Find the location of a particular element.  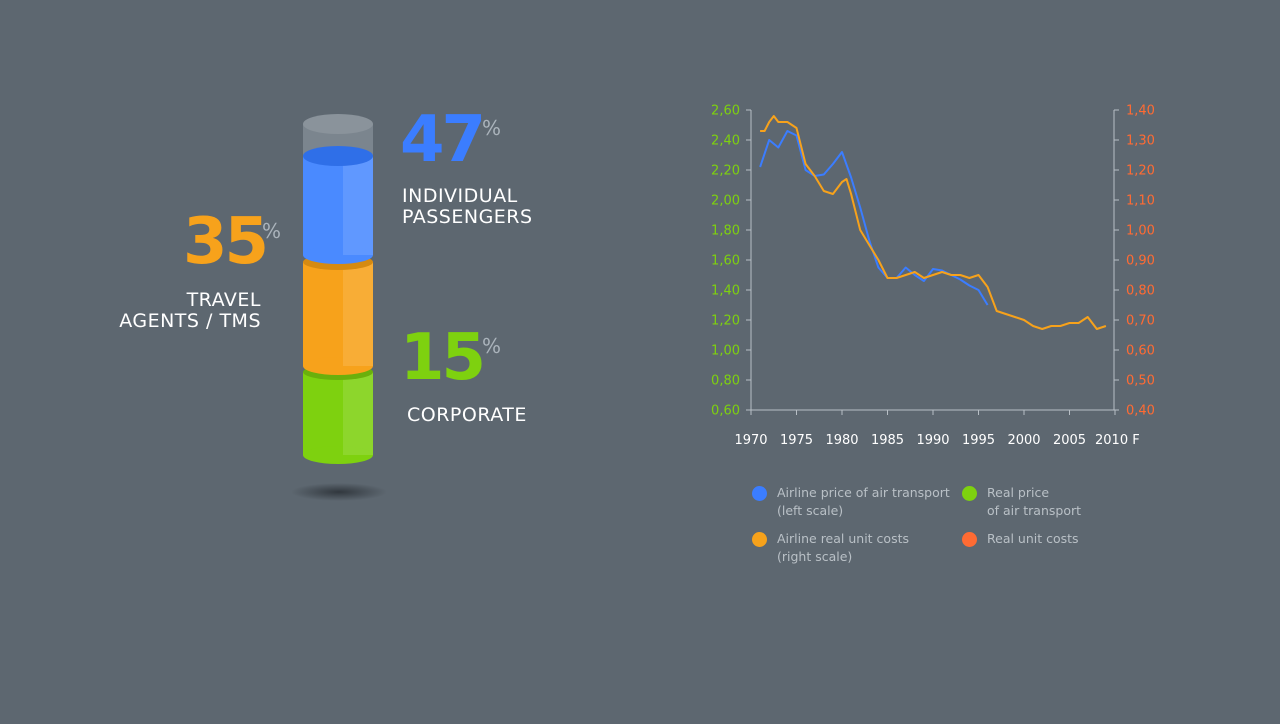

right-axis-tick-label: 1,30 is located at coordinates (1140, 141).